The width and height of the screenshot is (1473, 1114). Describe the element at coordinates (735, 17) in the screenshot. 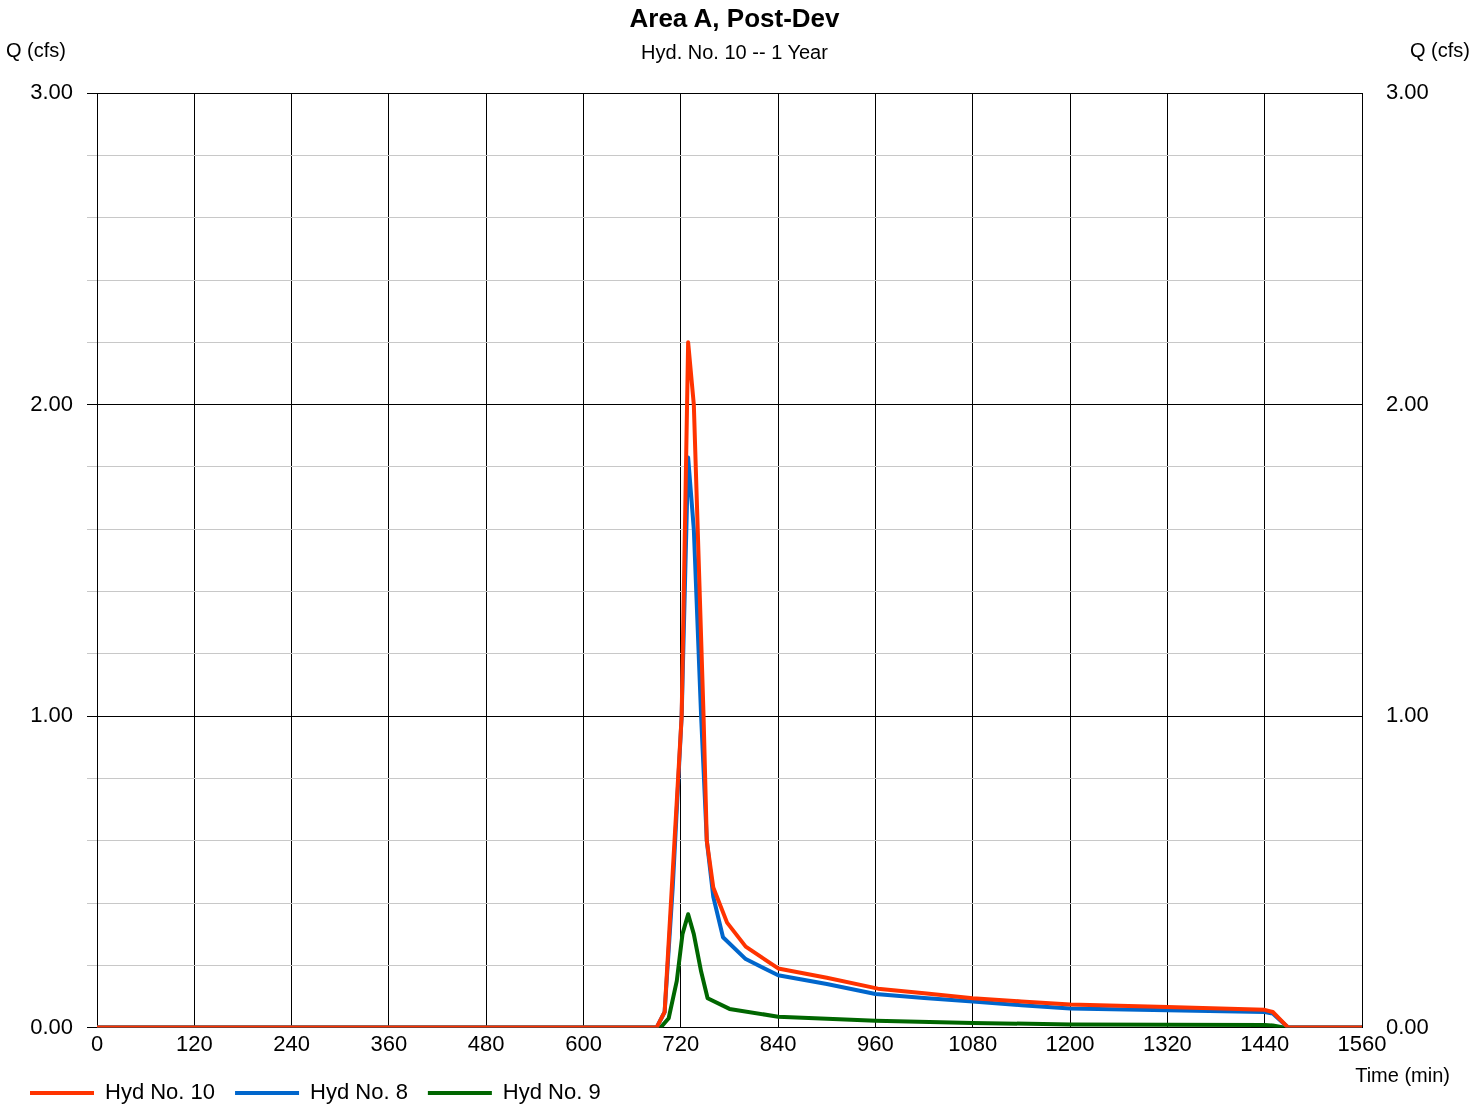

I see `chart-title: Area A, Post-Dev` at that location.